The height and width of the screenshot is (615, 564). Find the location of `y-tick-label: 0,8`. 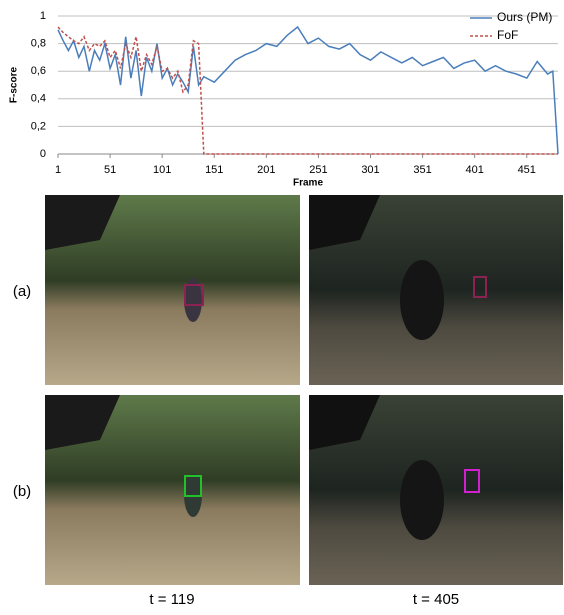

y-tick-label: 0,8 is located at coordinates (38, 44).